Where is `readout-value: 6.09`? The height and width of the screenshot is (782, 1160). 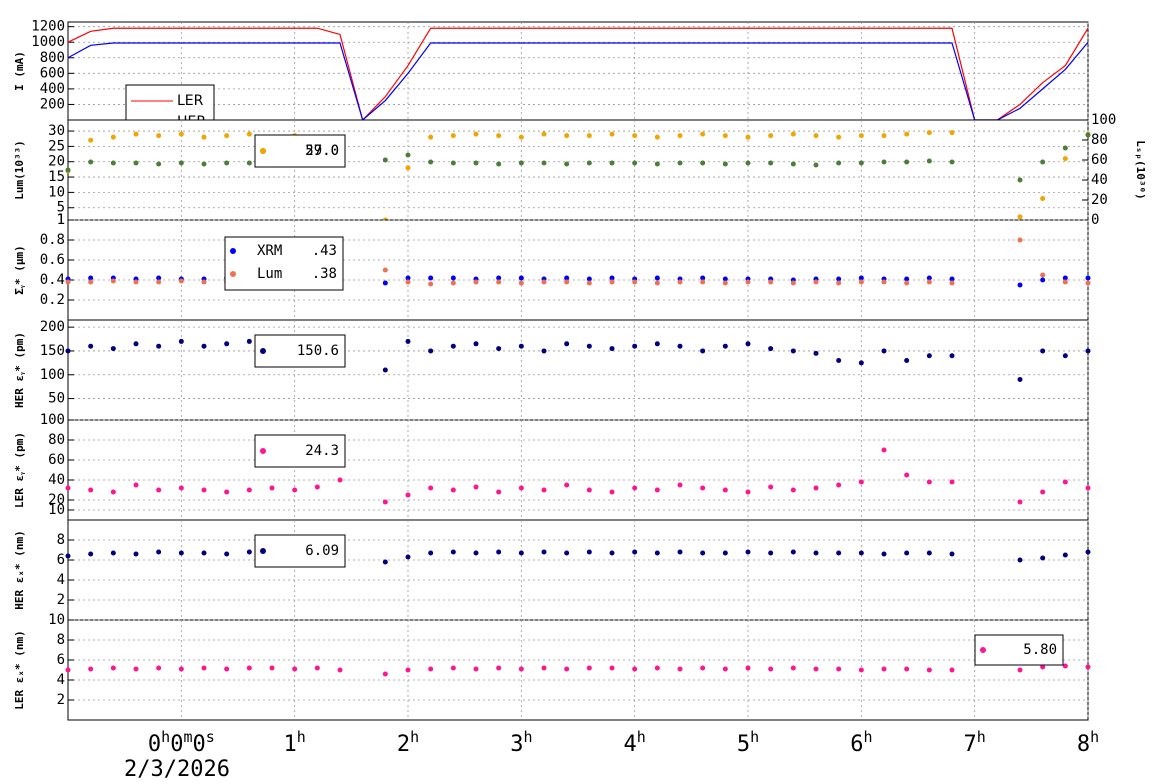
readout-value: 6.09 is located at coordinates (322, 551).